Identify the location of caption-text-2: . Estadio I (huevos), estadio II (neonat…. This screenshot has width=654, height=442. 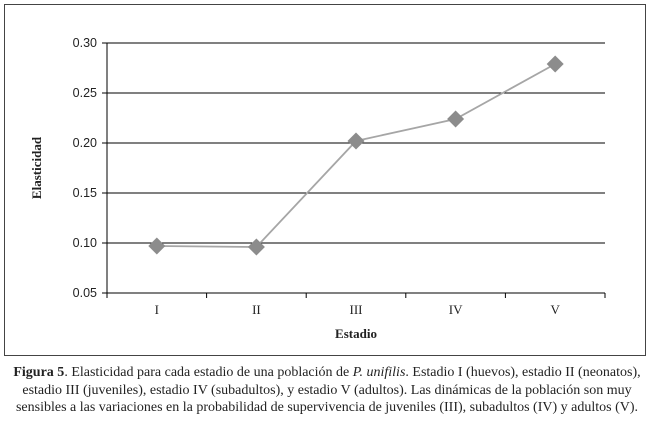
(328, 390).